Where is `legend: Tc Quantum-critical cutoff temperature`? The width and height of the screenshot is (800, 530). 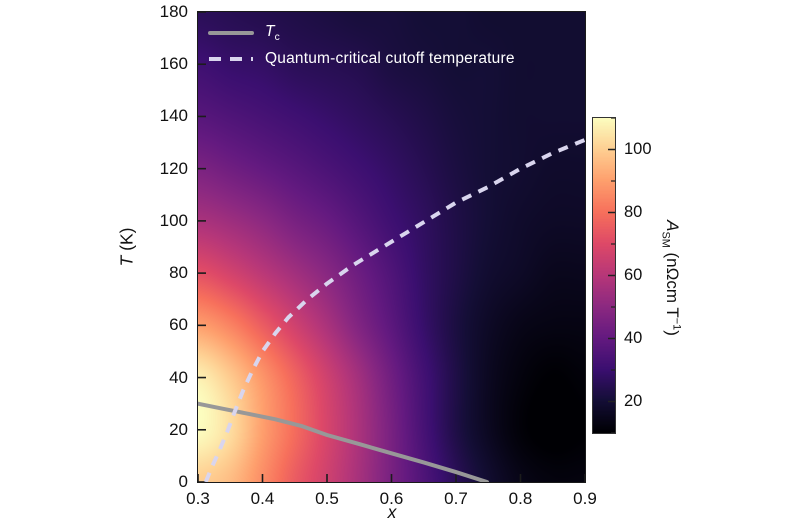 legend: Tc Quantum-critical cutoff temperature is located at coordinates (361, 46).